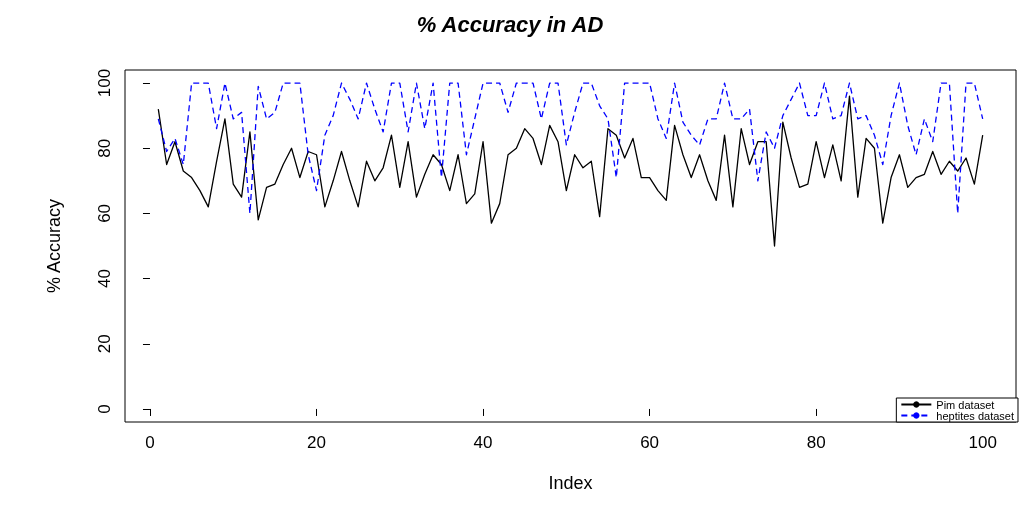 The height and width of the screenshot is (523, 1020). I want to click on y-axis-title: % Accuracy, so click(54, 246).